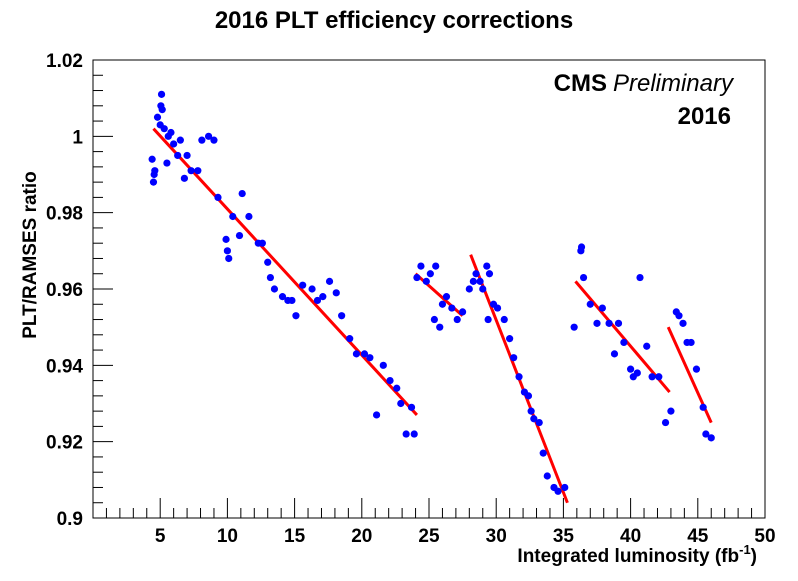 The image size is (798, 581). What do you see at coordinates (295, 536) in the screenshot?
I see `x-tick-label: 15` at bounding box center [295, 536].